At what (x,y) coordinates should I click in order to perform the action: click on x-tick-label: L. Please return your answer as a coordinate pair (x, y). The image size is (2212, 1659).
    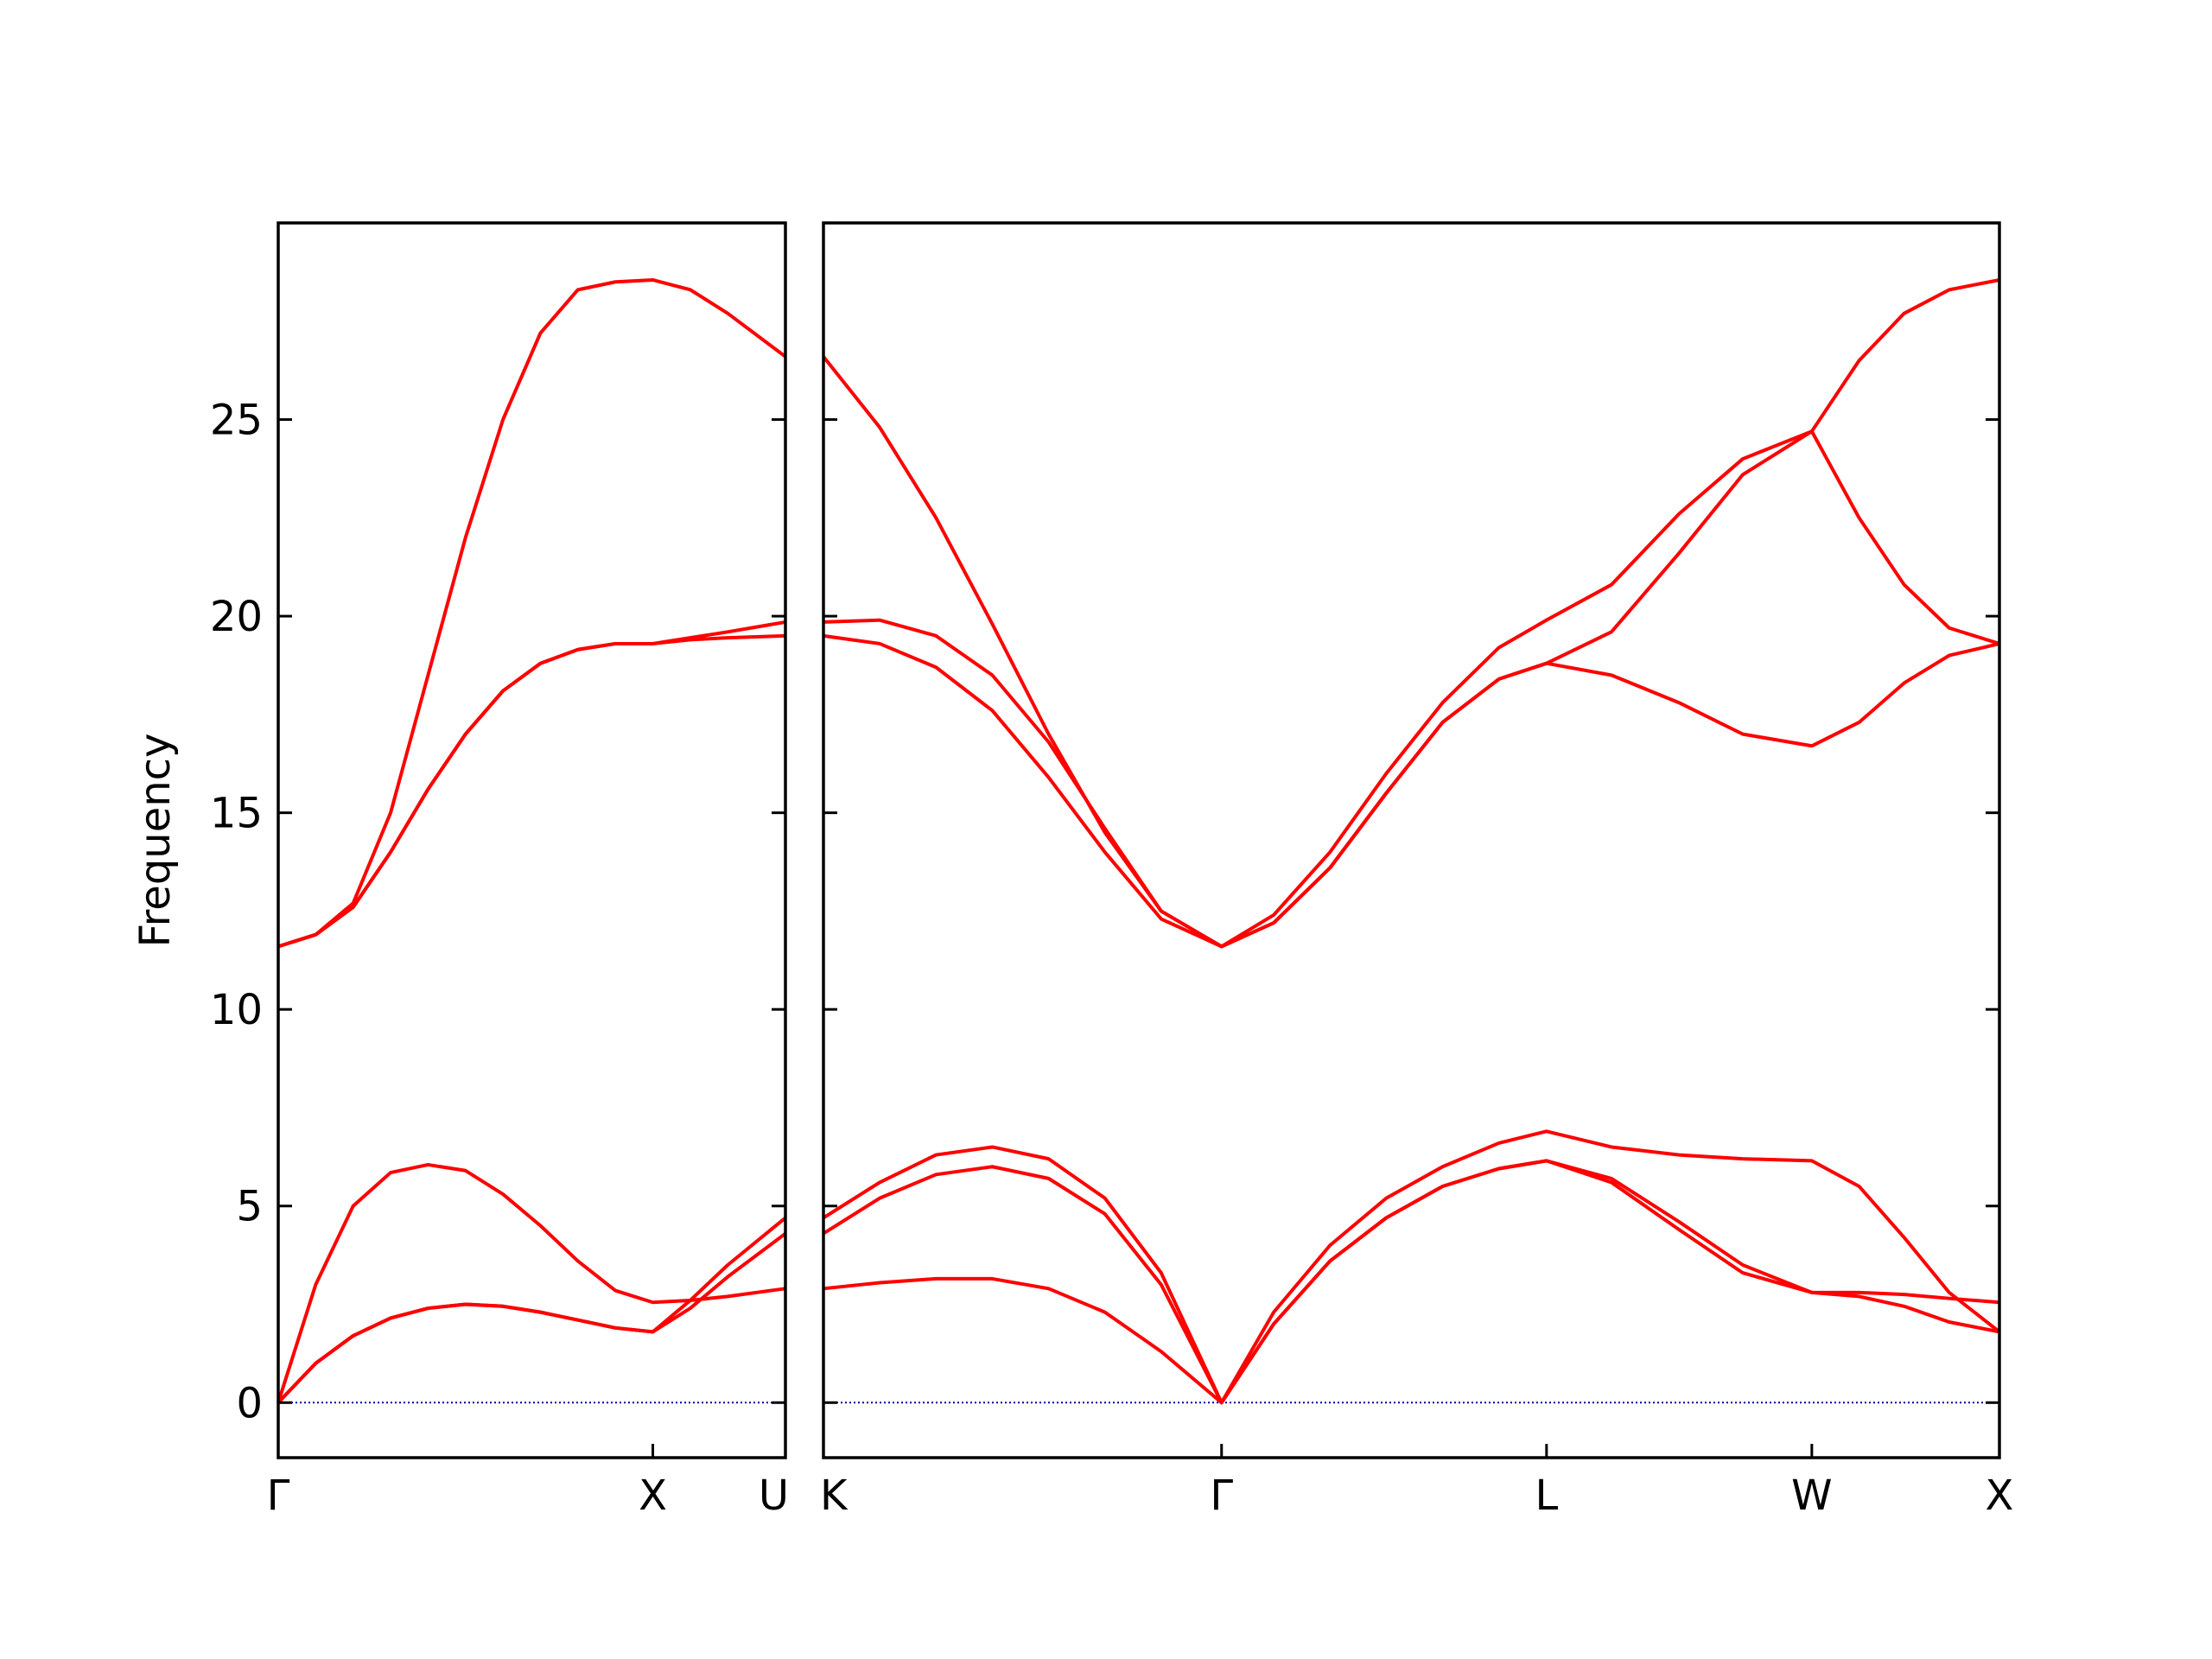
    Looking at the image, I should click on (1546, 1495).